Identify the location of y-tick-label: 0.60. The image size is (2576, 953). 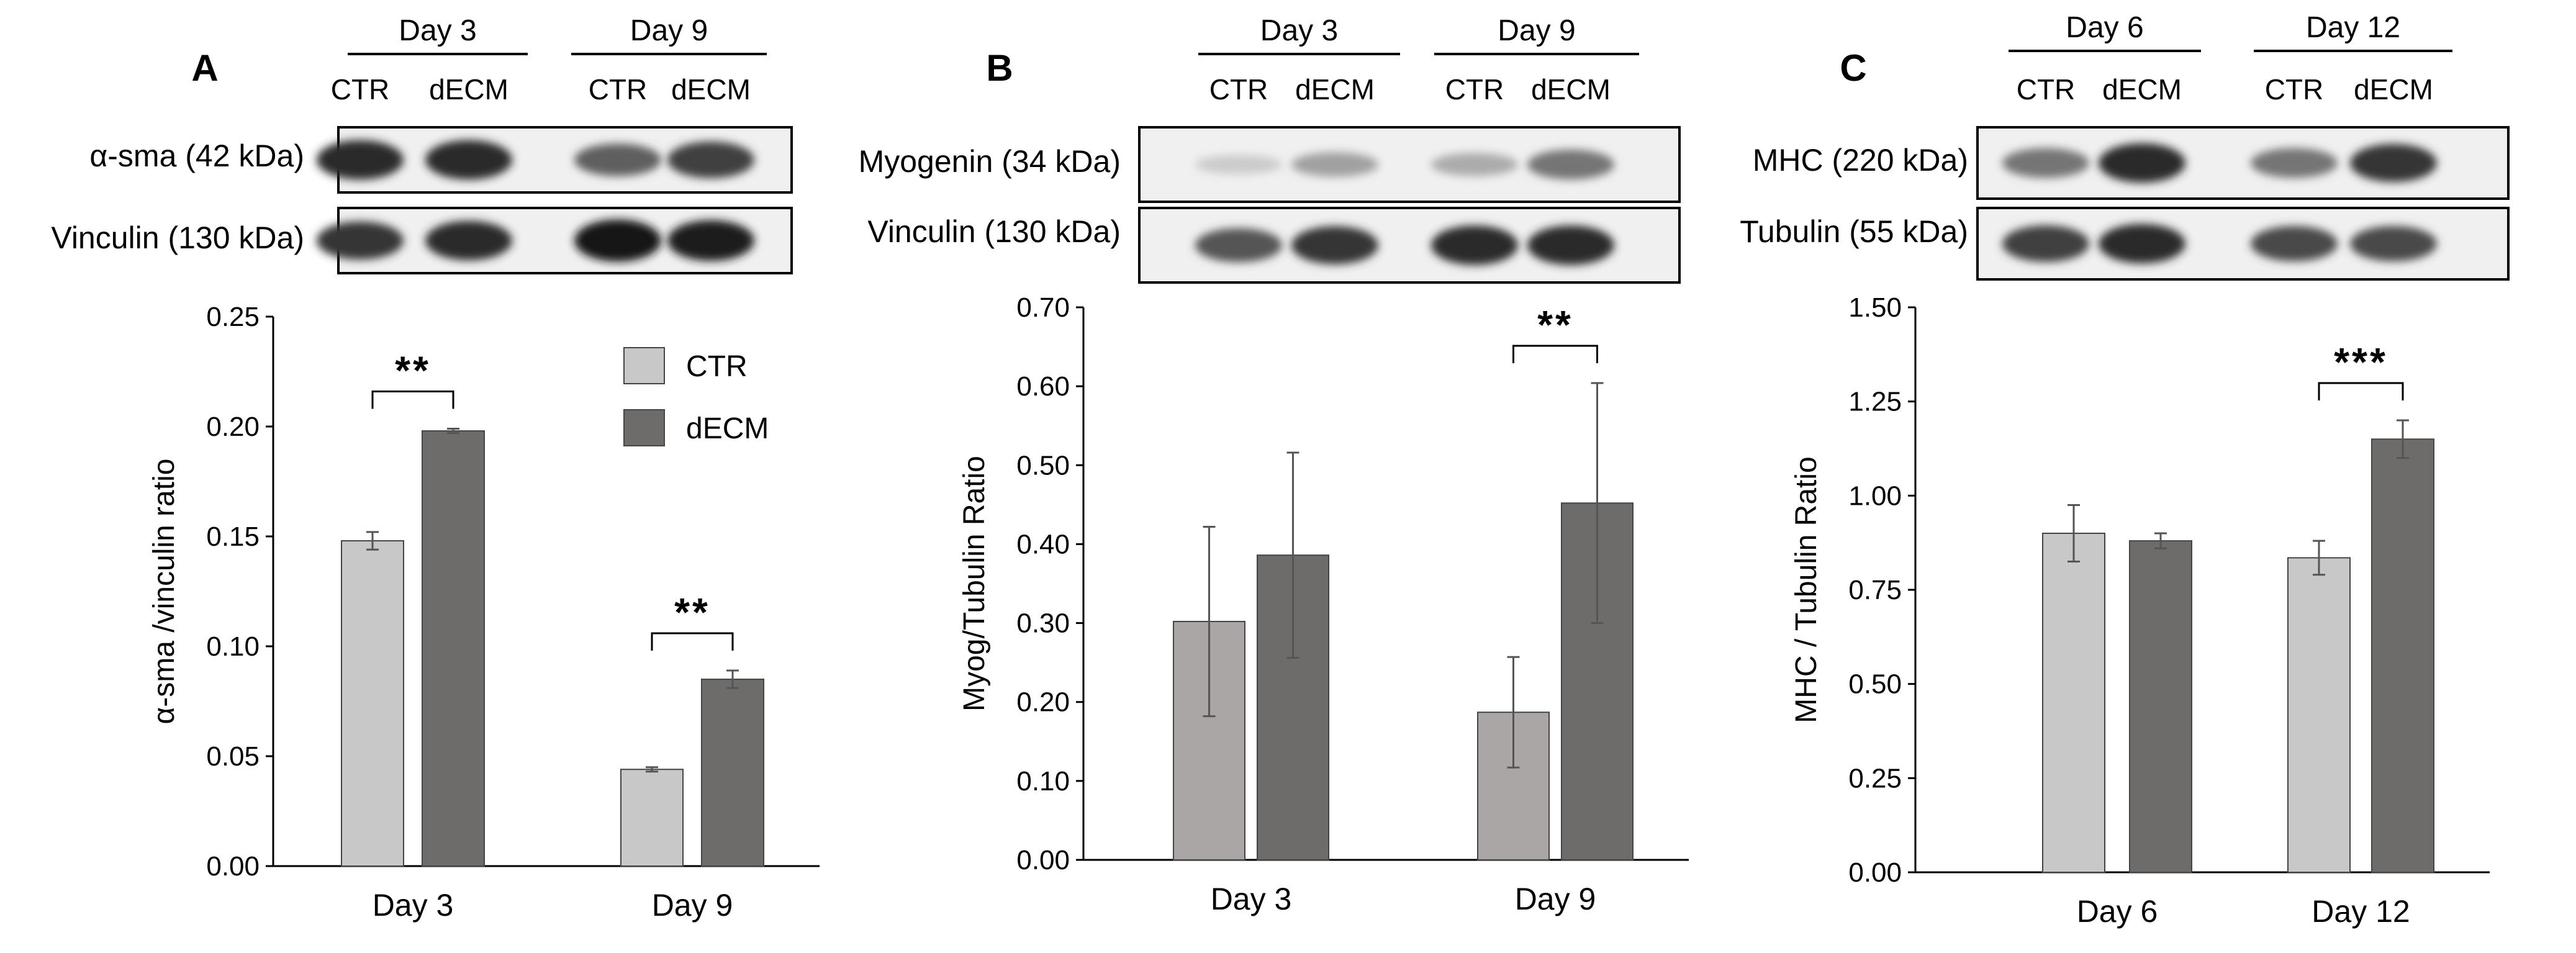
(1043, 386).